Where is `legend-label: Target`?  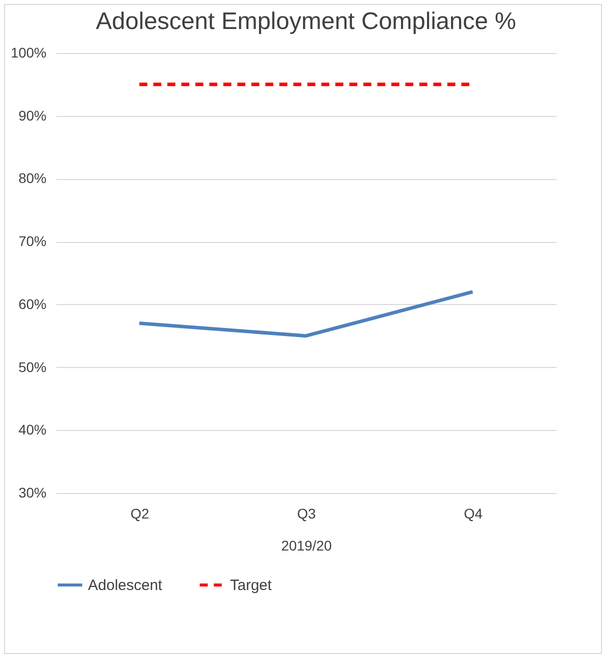 legend-label: Target is located at coordinates (251, 585).